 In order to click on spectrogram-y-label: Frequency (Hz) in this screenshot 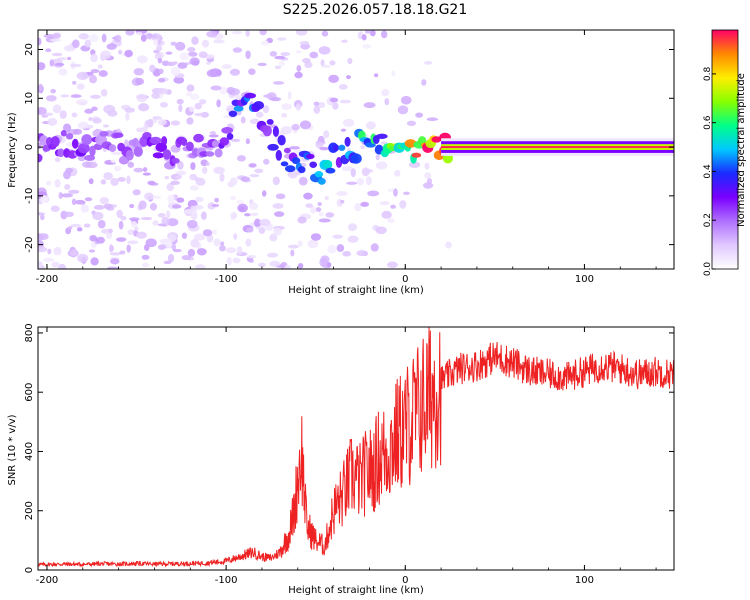, I will do `click(12, 150)`.